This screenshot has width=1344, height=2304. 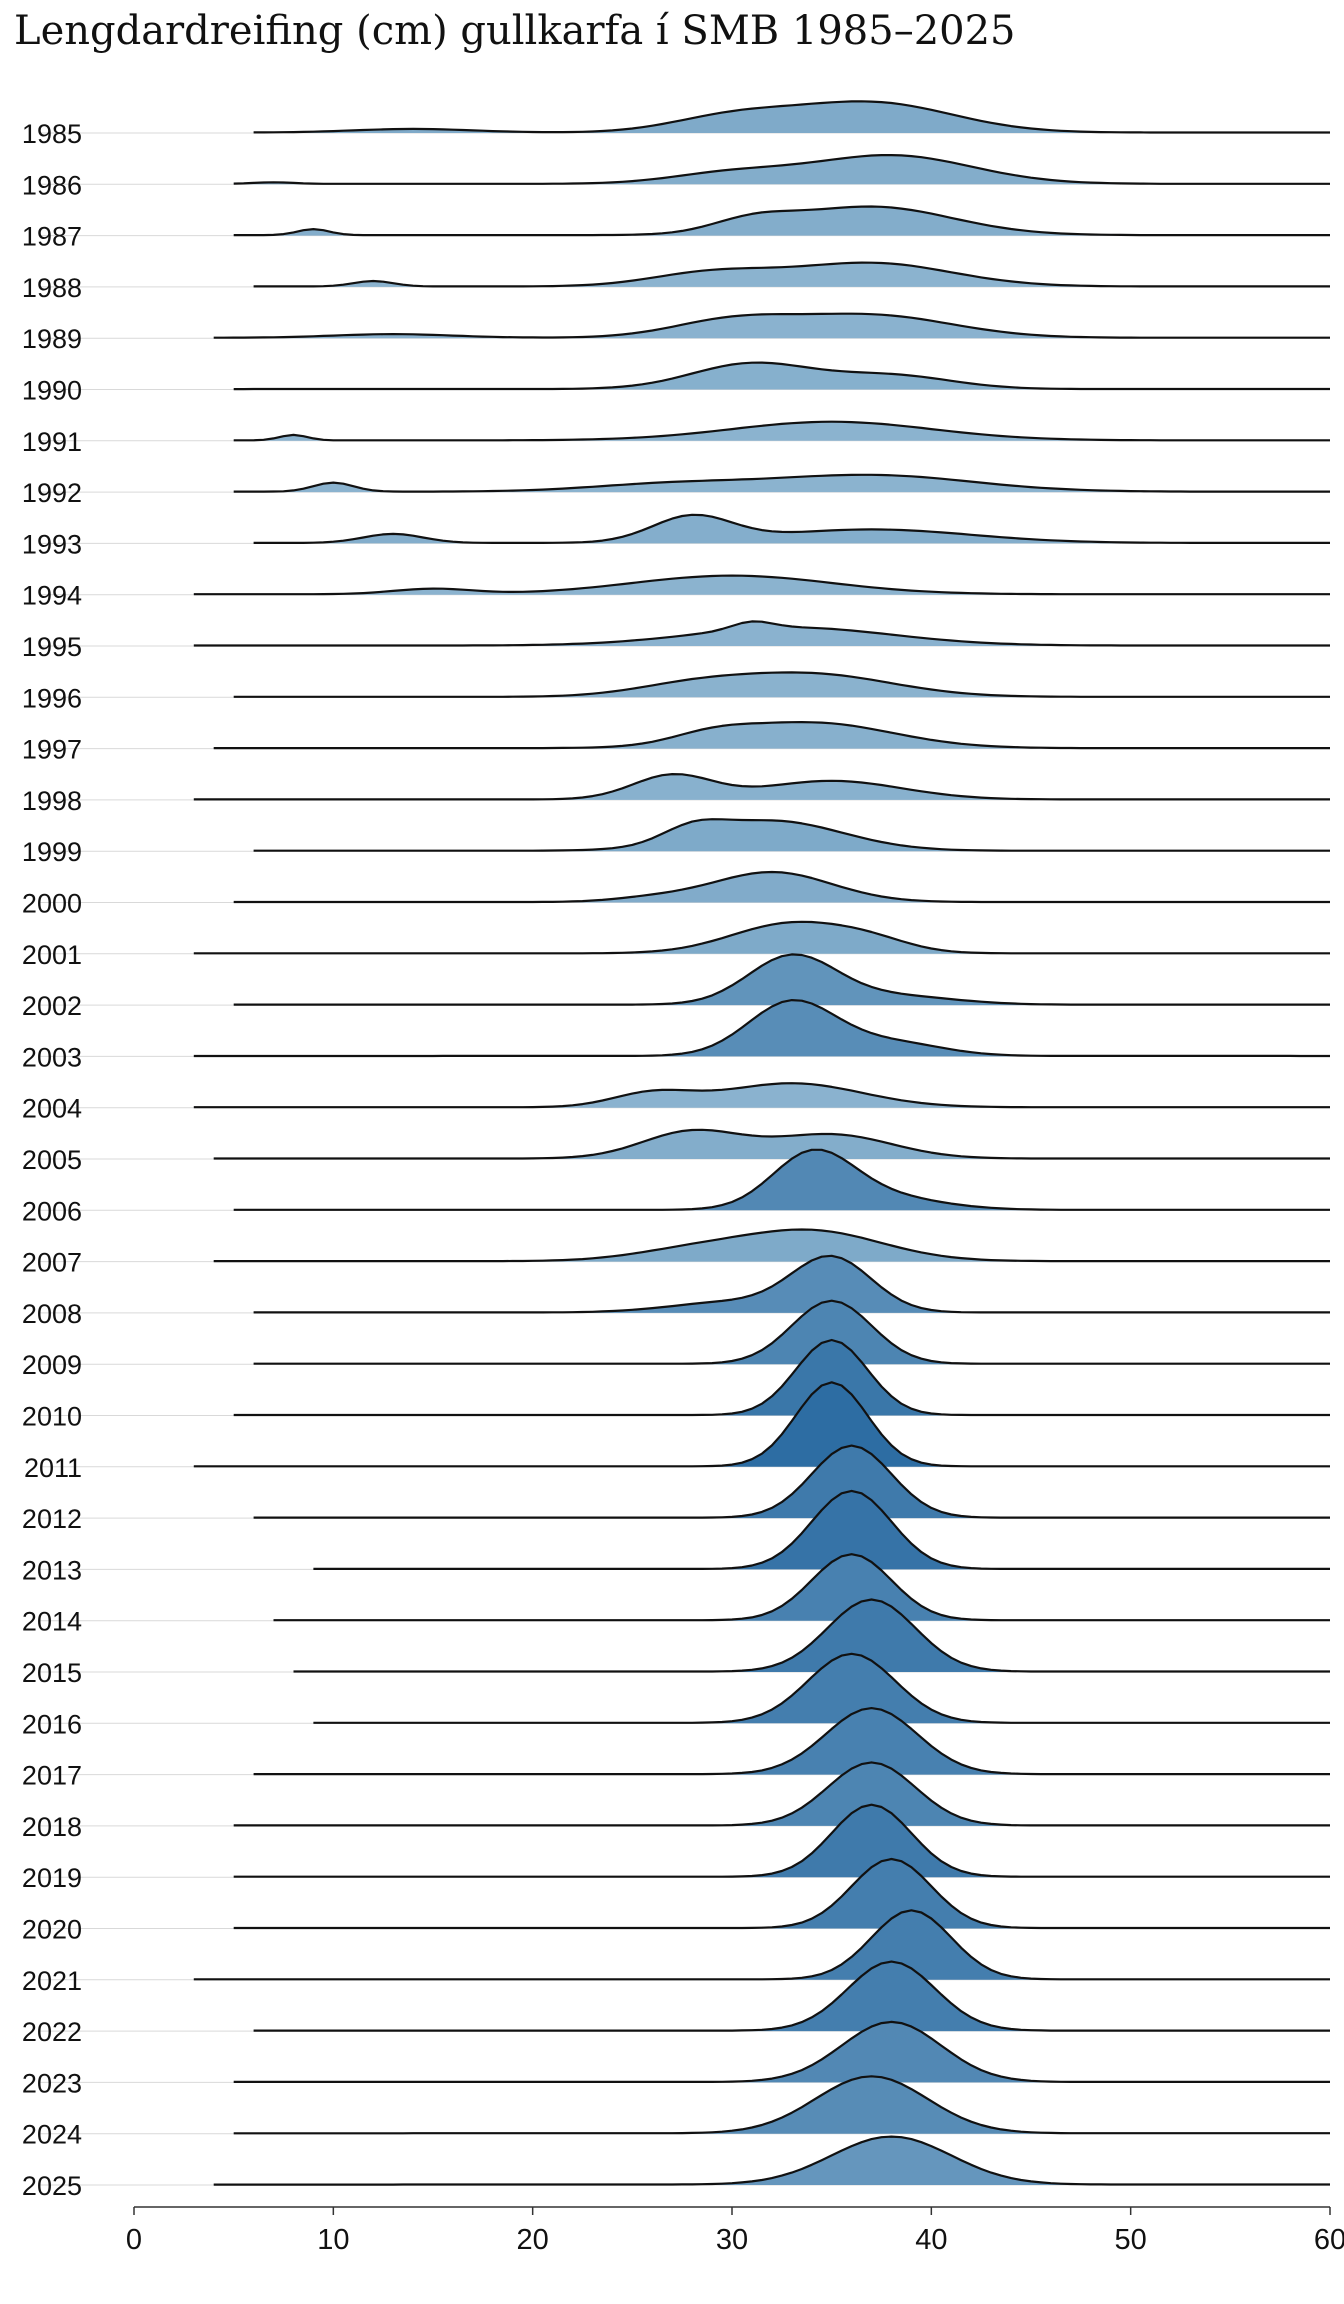 I want to click on year-label: 1998, so click(x=52, y=801).